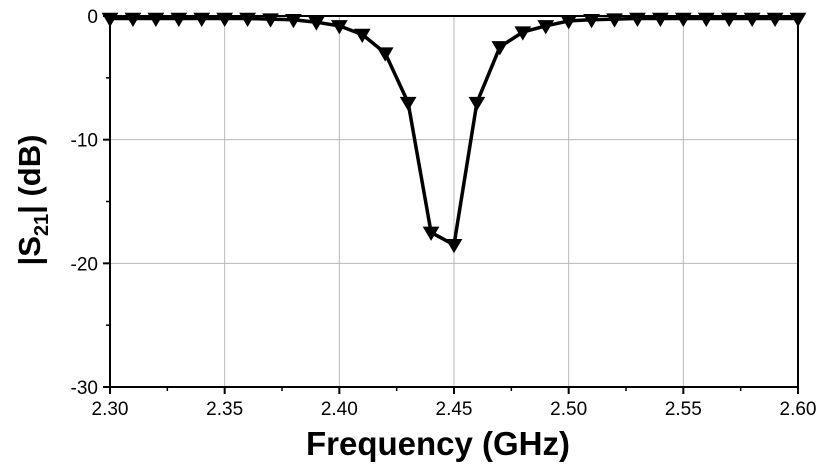 This screenshot has height=469, width=827. I want to click on y-tick-label: -20, so click(84, 264).